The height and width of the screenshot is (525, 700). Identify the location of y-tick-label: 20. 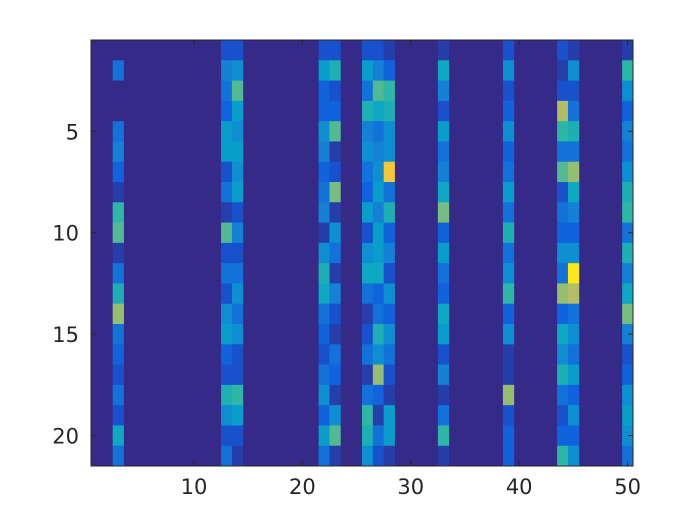
(65, 437).